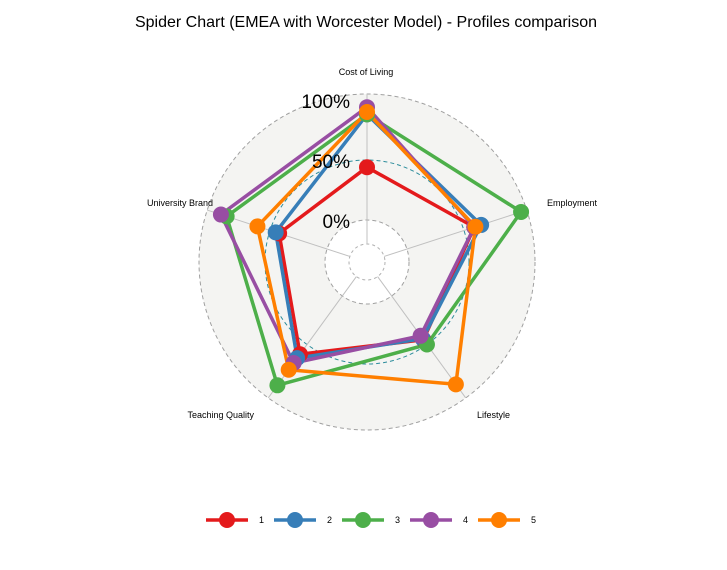 The height and width of the screenshot is (570, 727). What do you see at coordinates (533, 520) in the screenshot?
I see `legend-label: 5` at bounding box center [533, 520].